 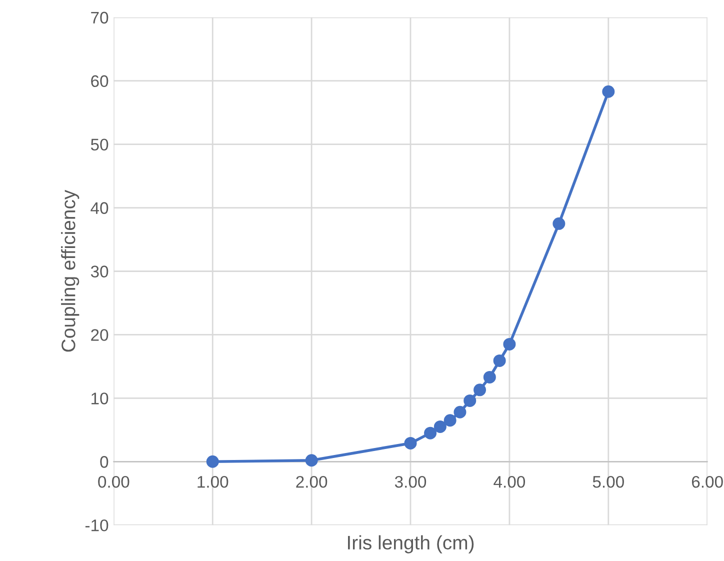 I want to click on y-tick-label: 40, so click(x=99, y=208).